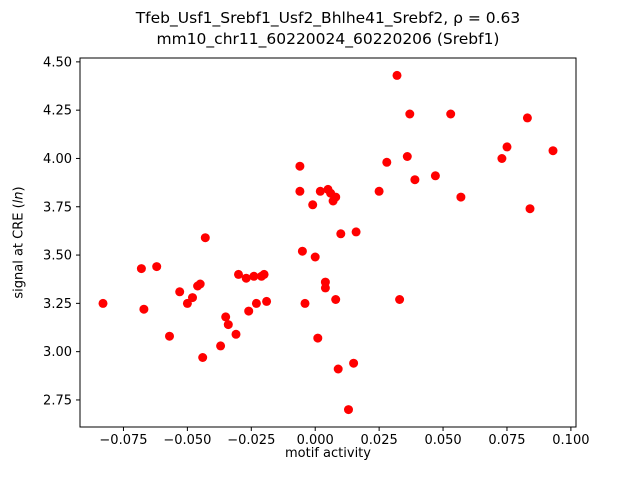 The height and width of the screenshot is (480, 640). What do you see at coordinates (328, 39) in the screenshot?
I see `chart-title-line2: mm10_chr11_60220024_60220206 (Srebf1)` at bounding box center [328, 39].